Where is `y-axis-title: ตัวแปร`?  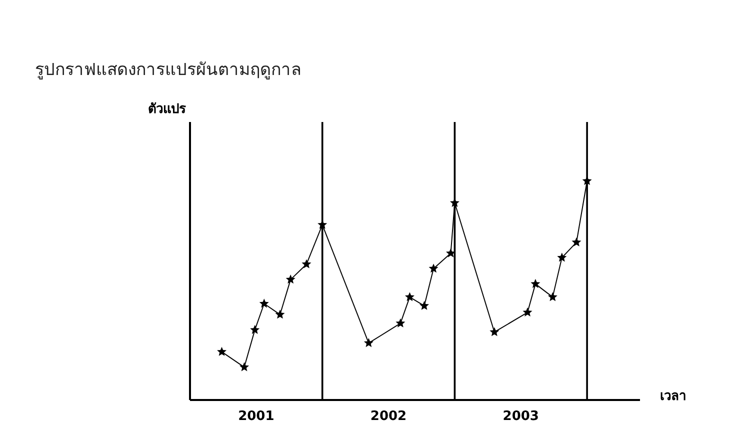 y-axis-title: ตัวแปร is located at coordinates (167, 109).